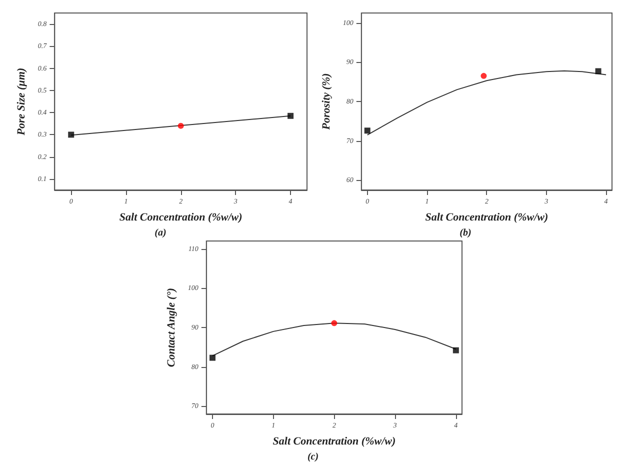  Describe the element at coordinates (326, 101) in the screenshot. I see `y-axis-title: Porosity (%)` at that location.